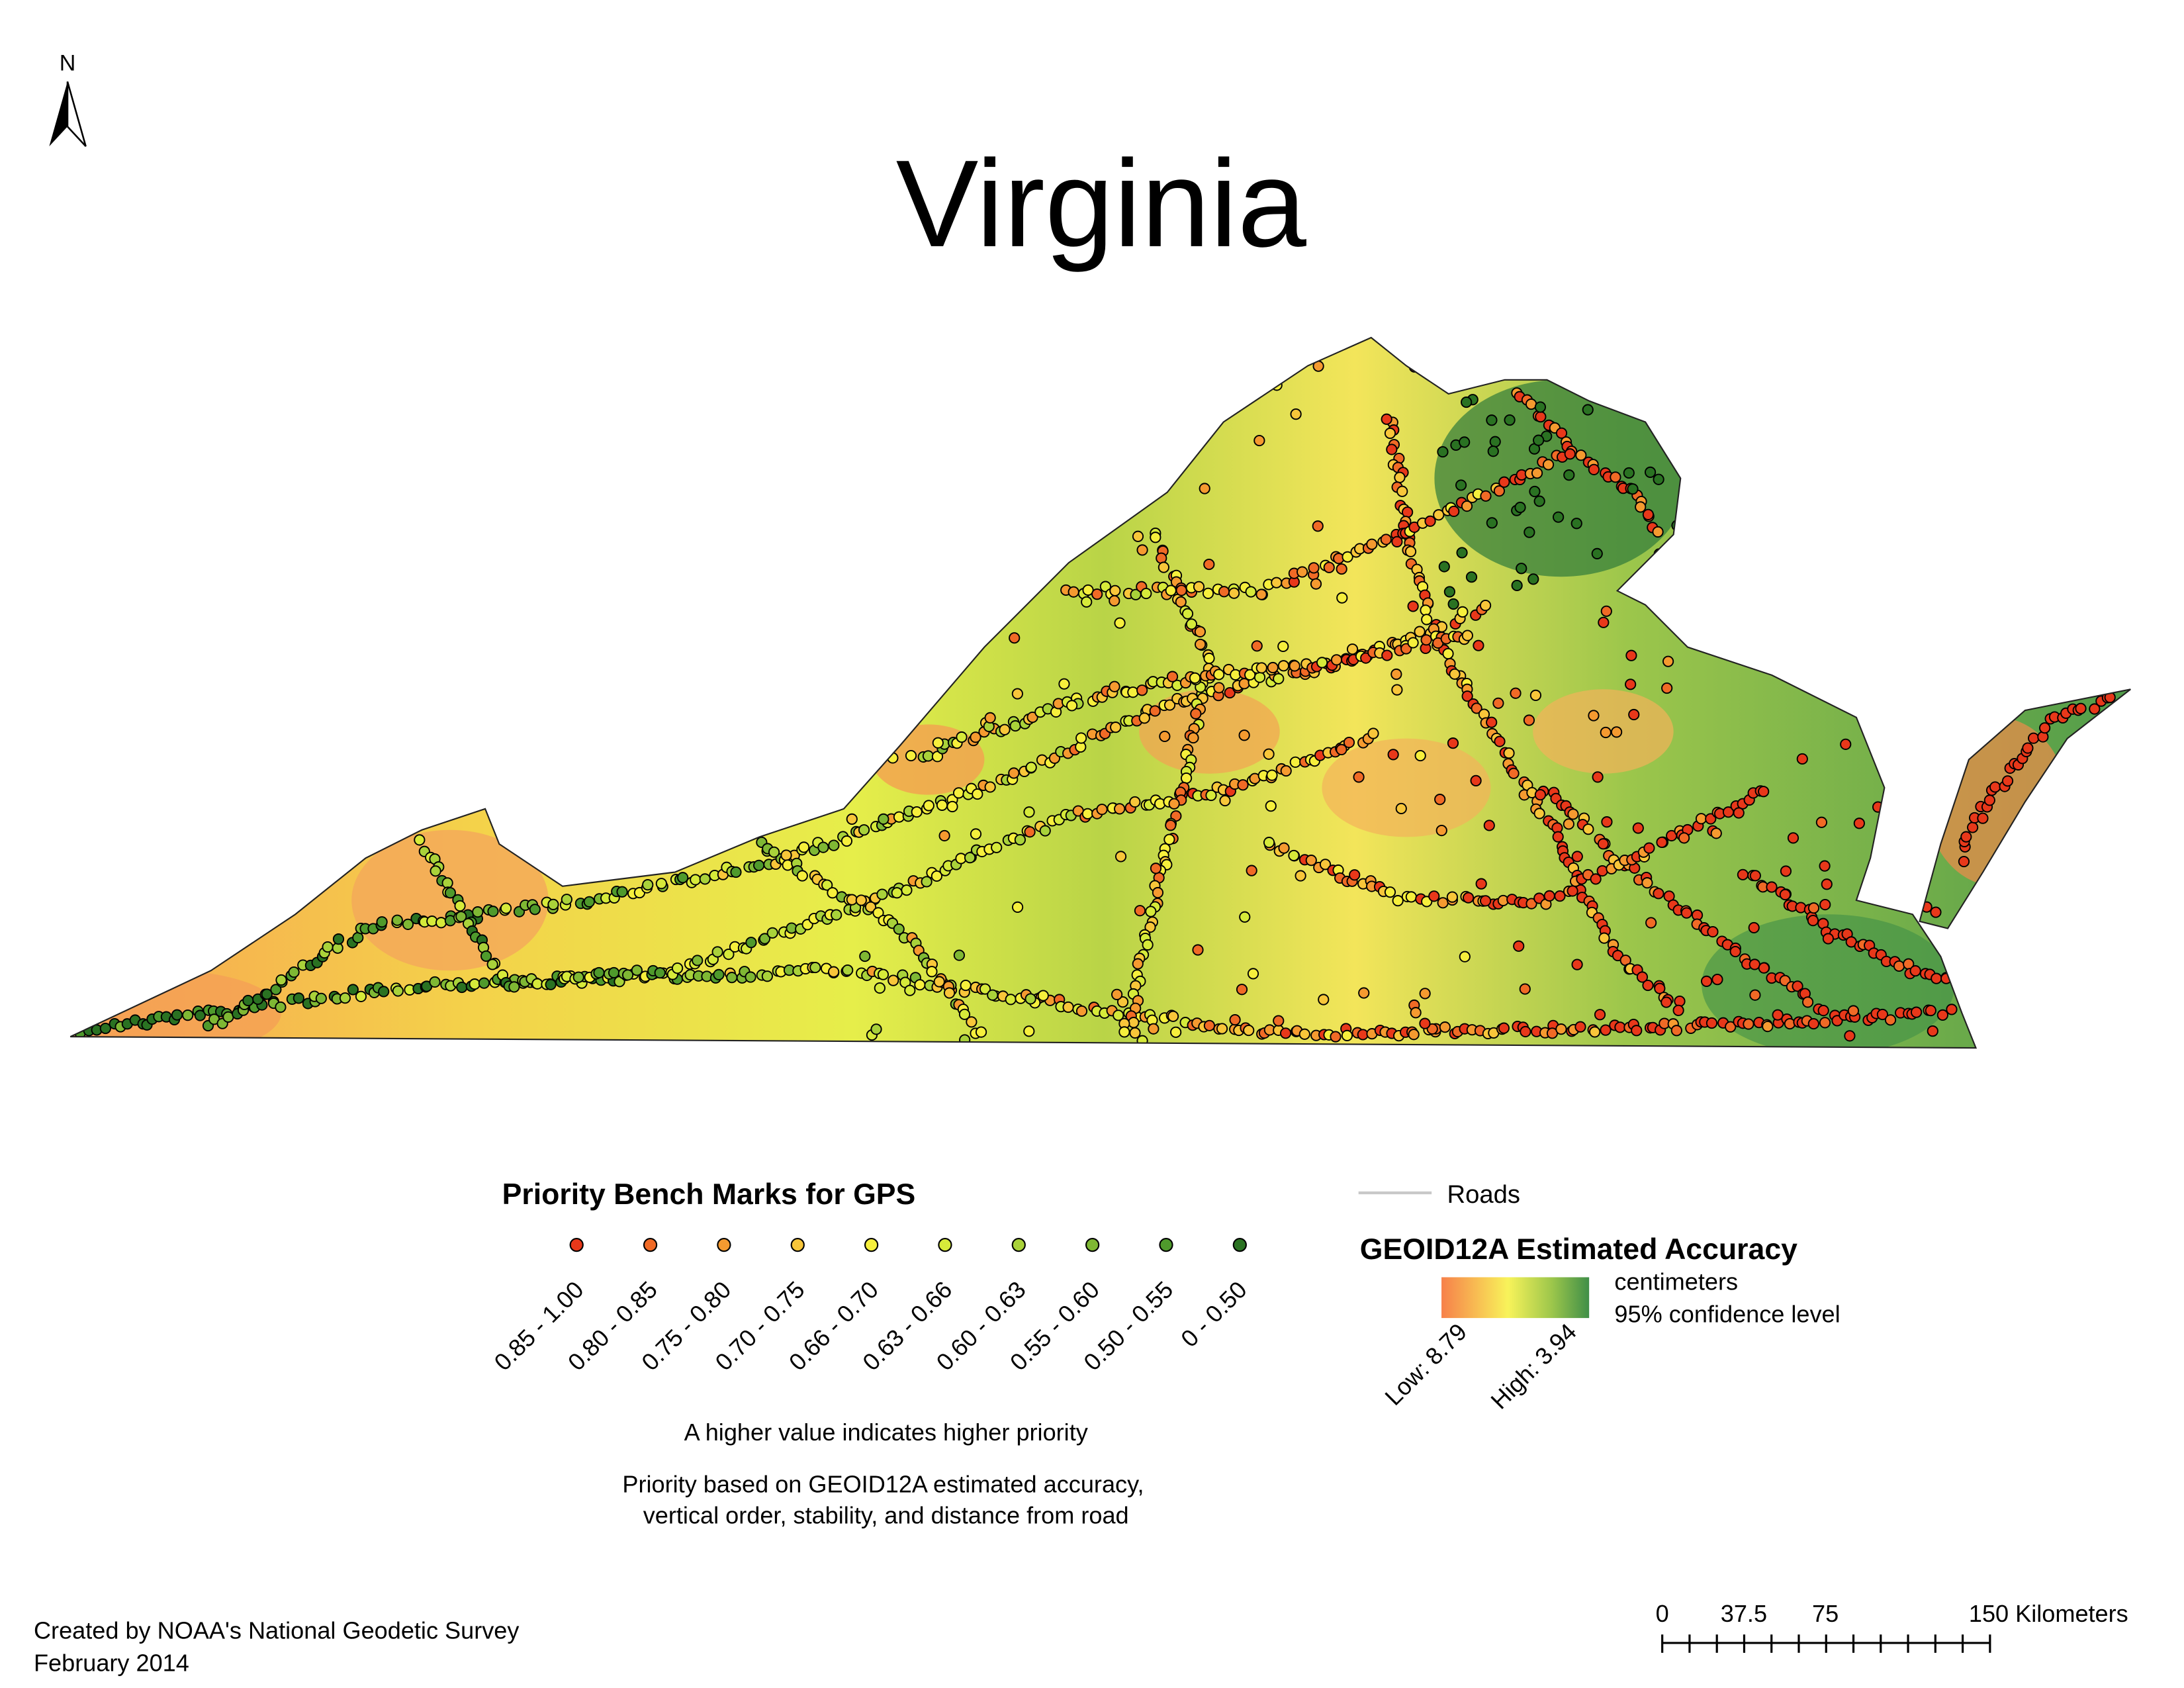 The width and height of the screenshot is (2184, 1688). What do you see at coordinates (1425, 1364) in the screenshot?
I see `accuracy-low-label: Low: 8.79` at bounding box center [1425, 1364].